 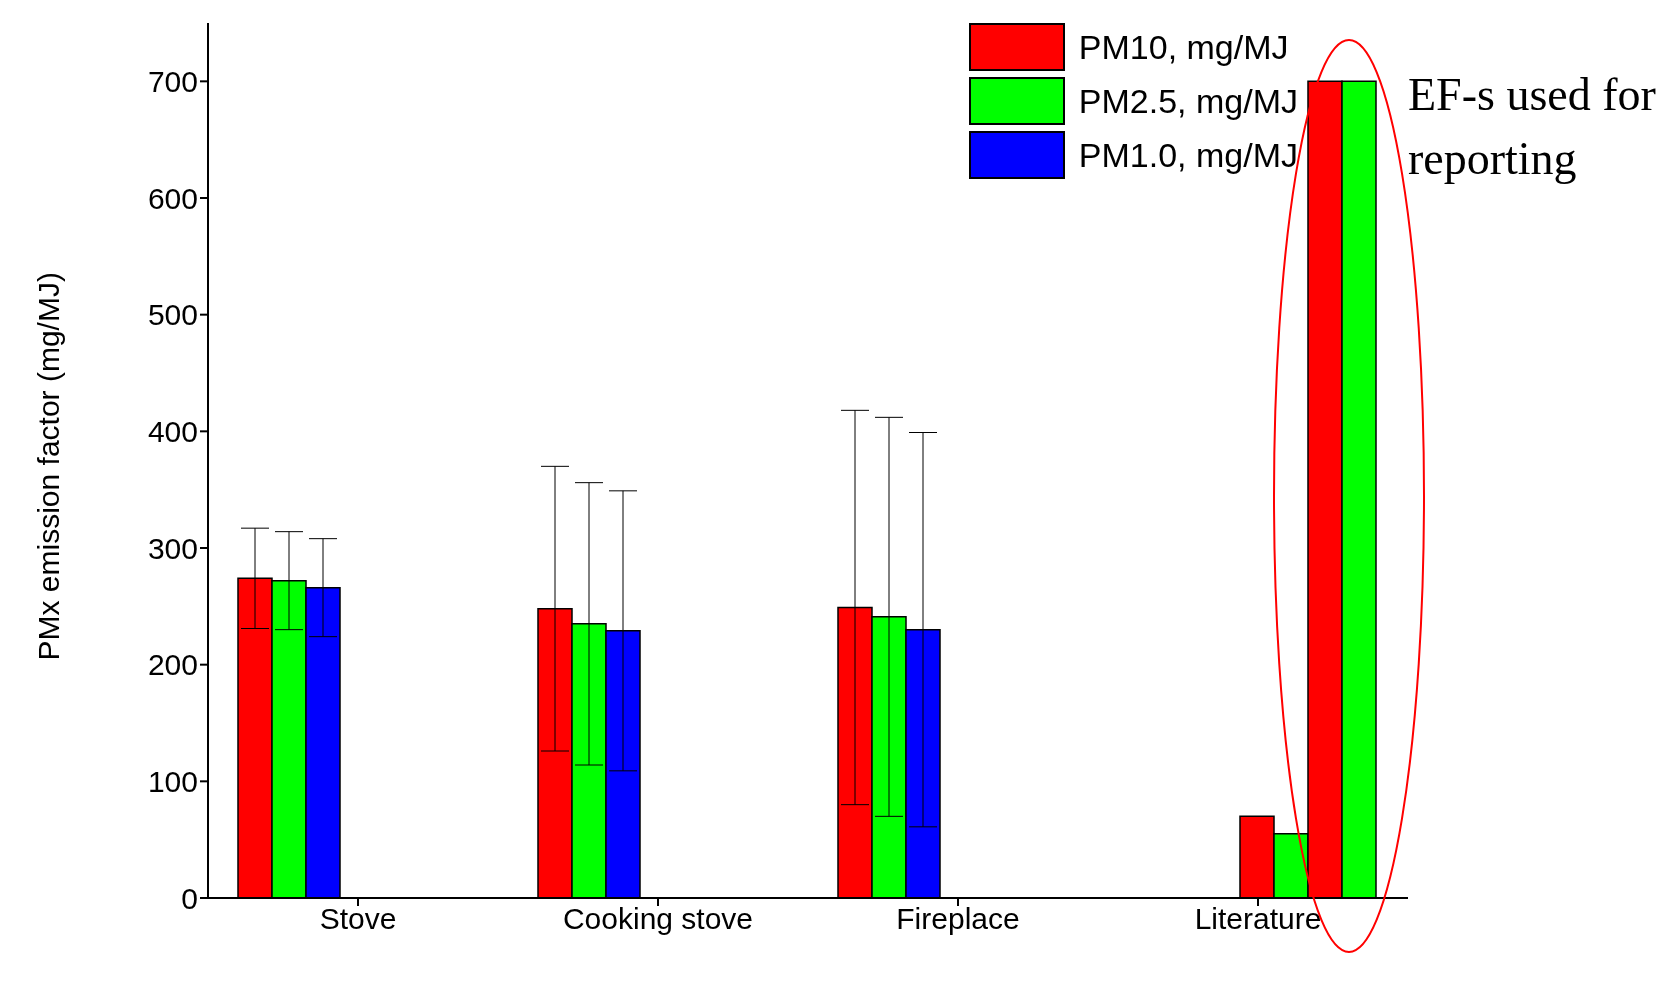 What do you see at coordinates (172, 781) in the screenshot?
I see `y-tick-label: 100` at bounding box center [172, 781].